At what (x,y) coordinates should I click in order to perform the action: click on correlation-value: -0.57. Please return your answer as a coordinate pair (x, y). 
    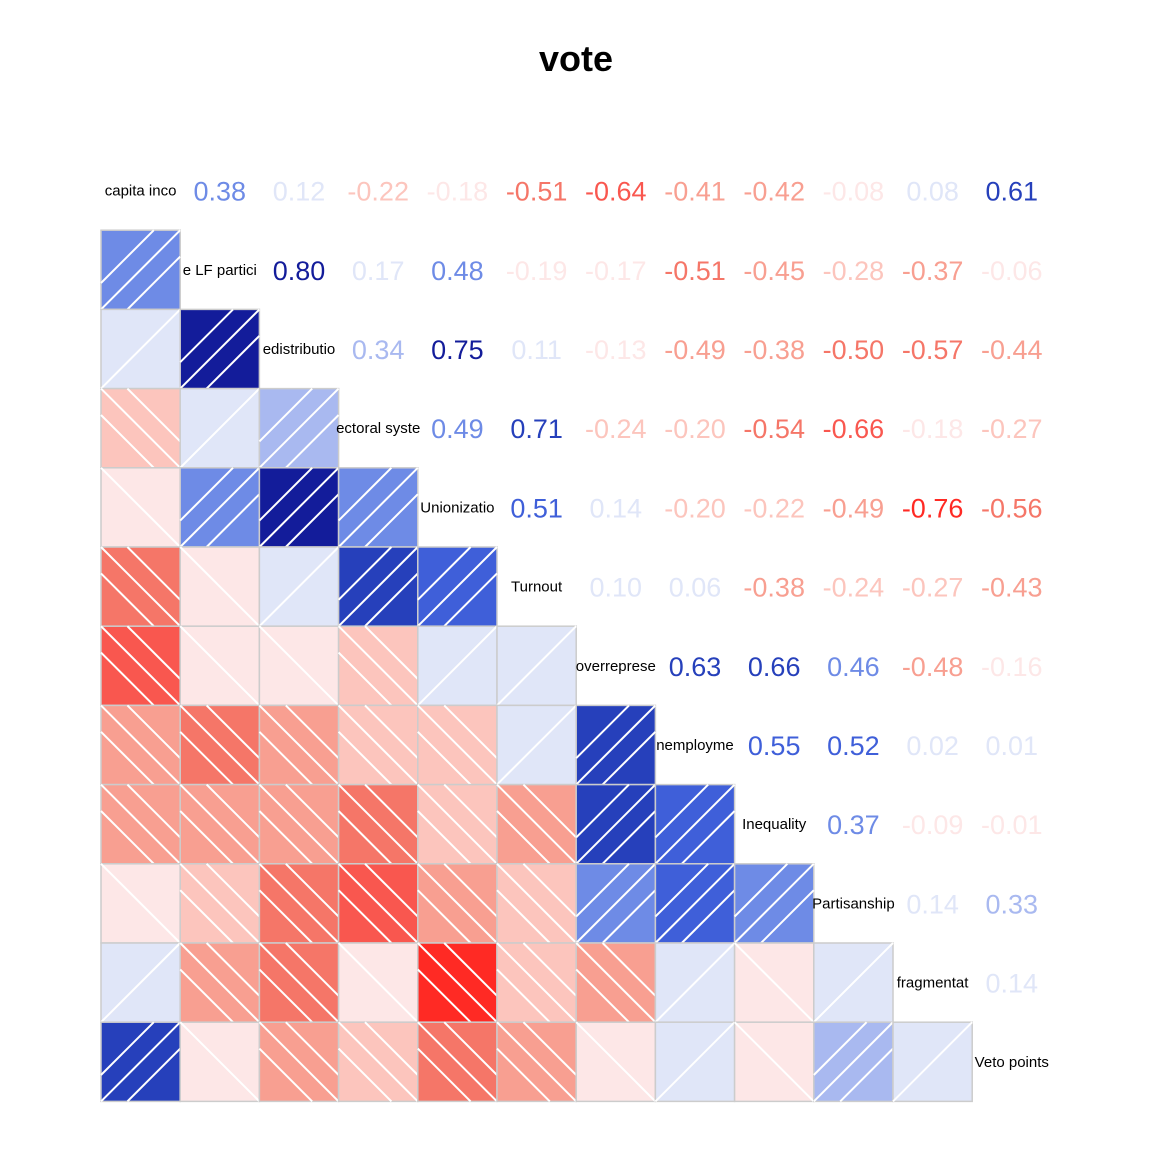
    Looking at the image, I should click on (933, 350).